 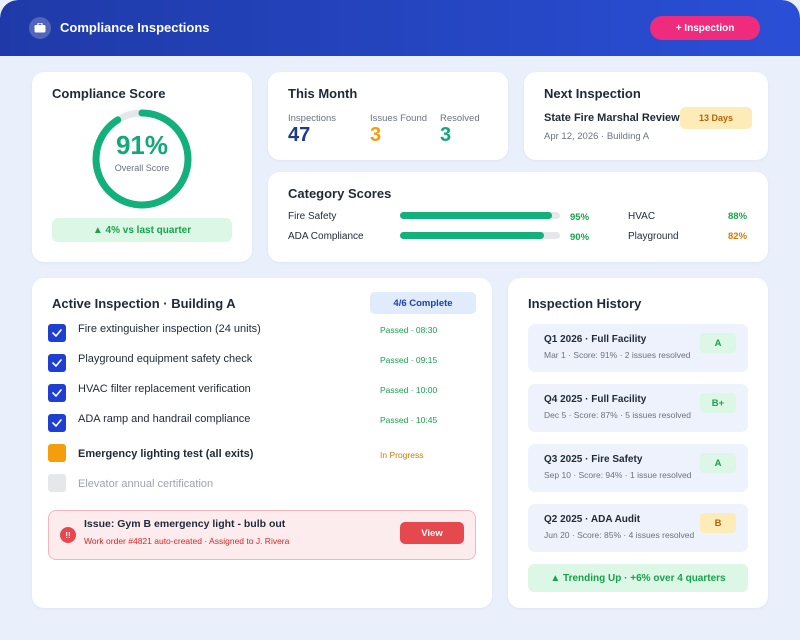 I want to click on app-title: Compliance Inspections, so click(x=135, y=27).